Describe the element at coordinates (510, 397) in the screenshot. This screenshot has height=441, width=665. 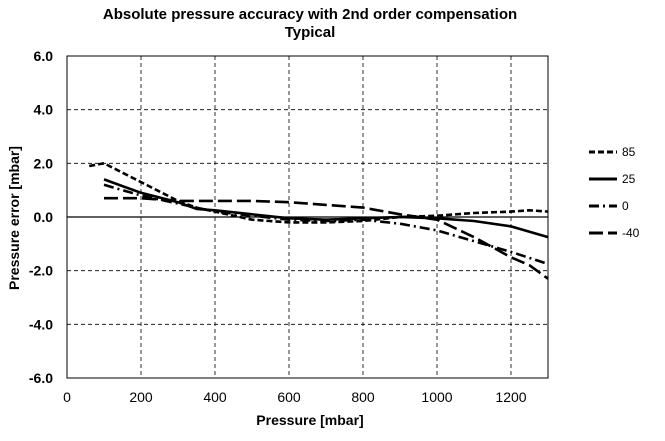
I see `x-tick-label: 1200` at that location.